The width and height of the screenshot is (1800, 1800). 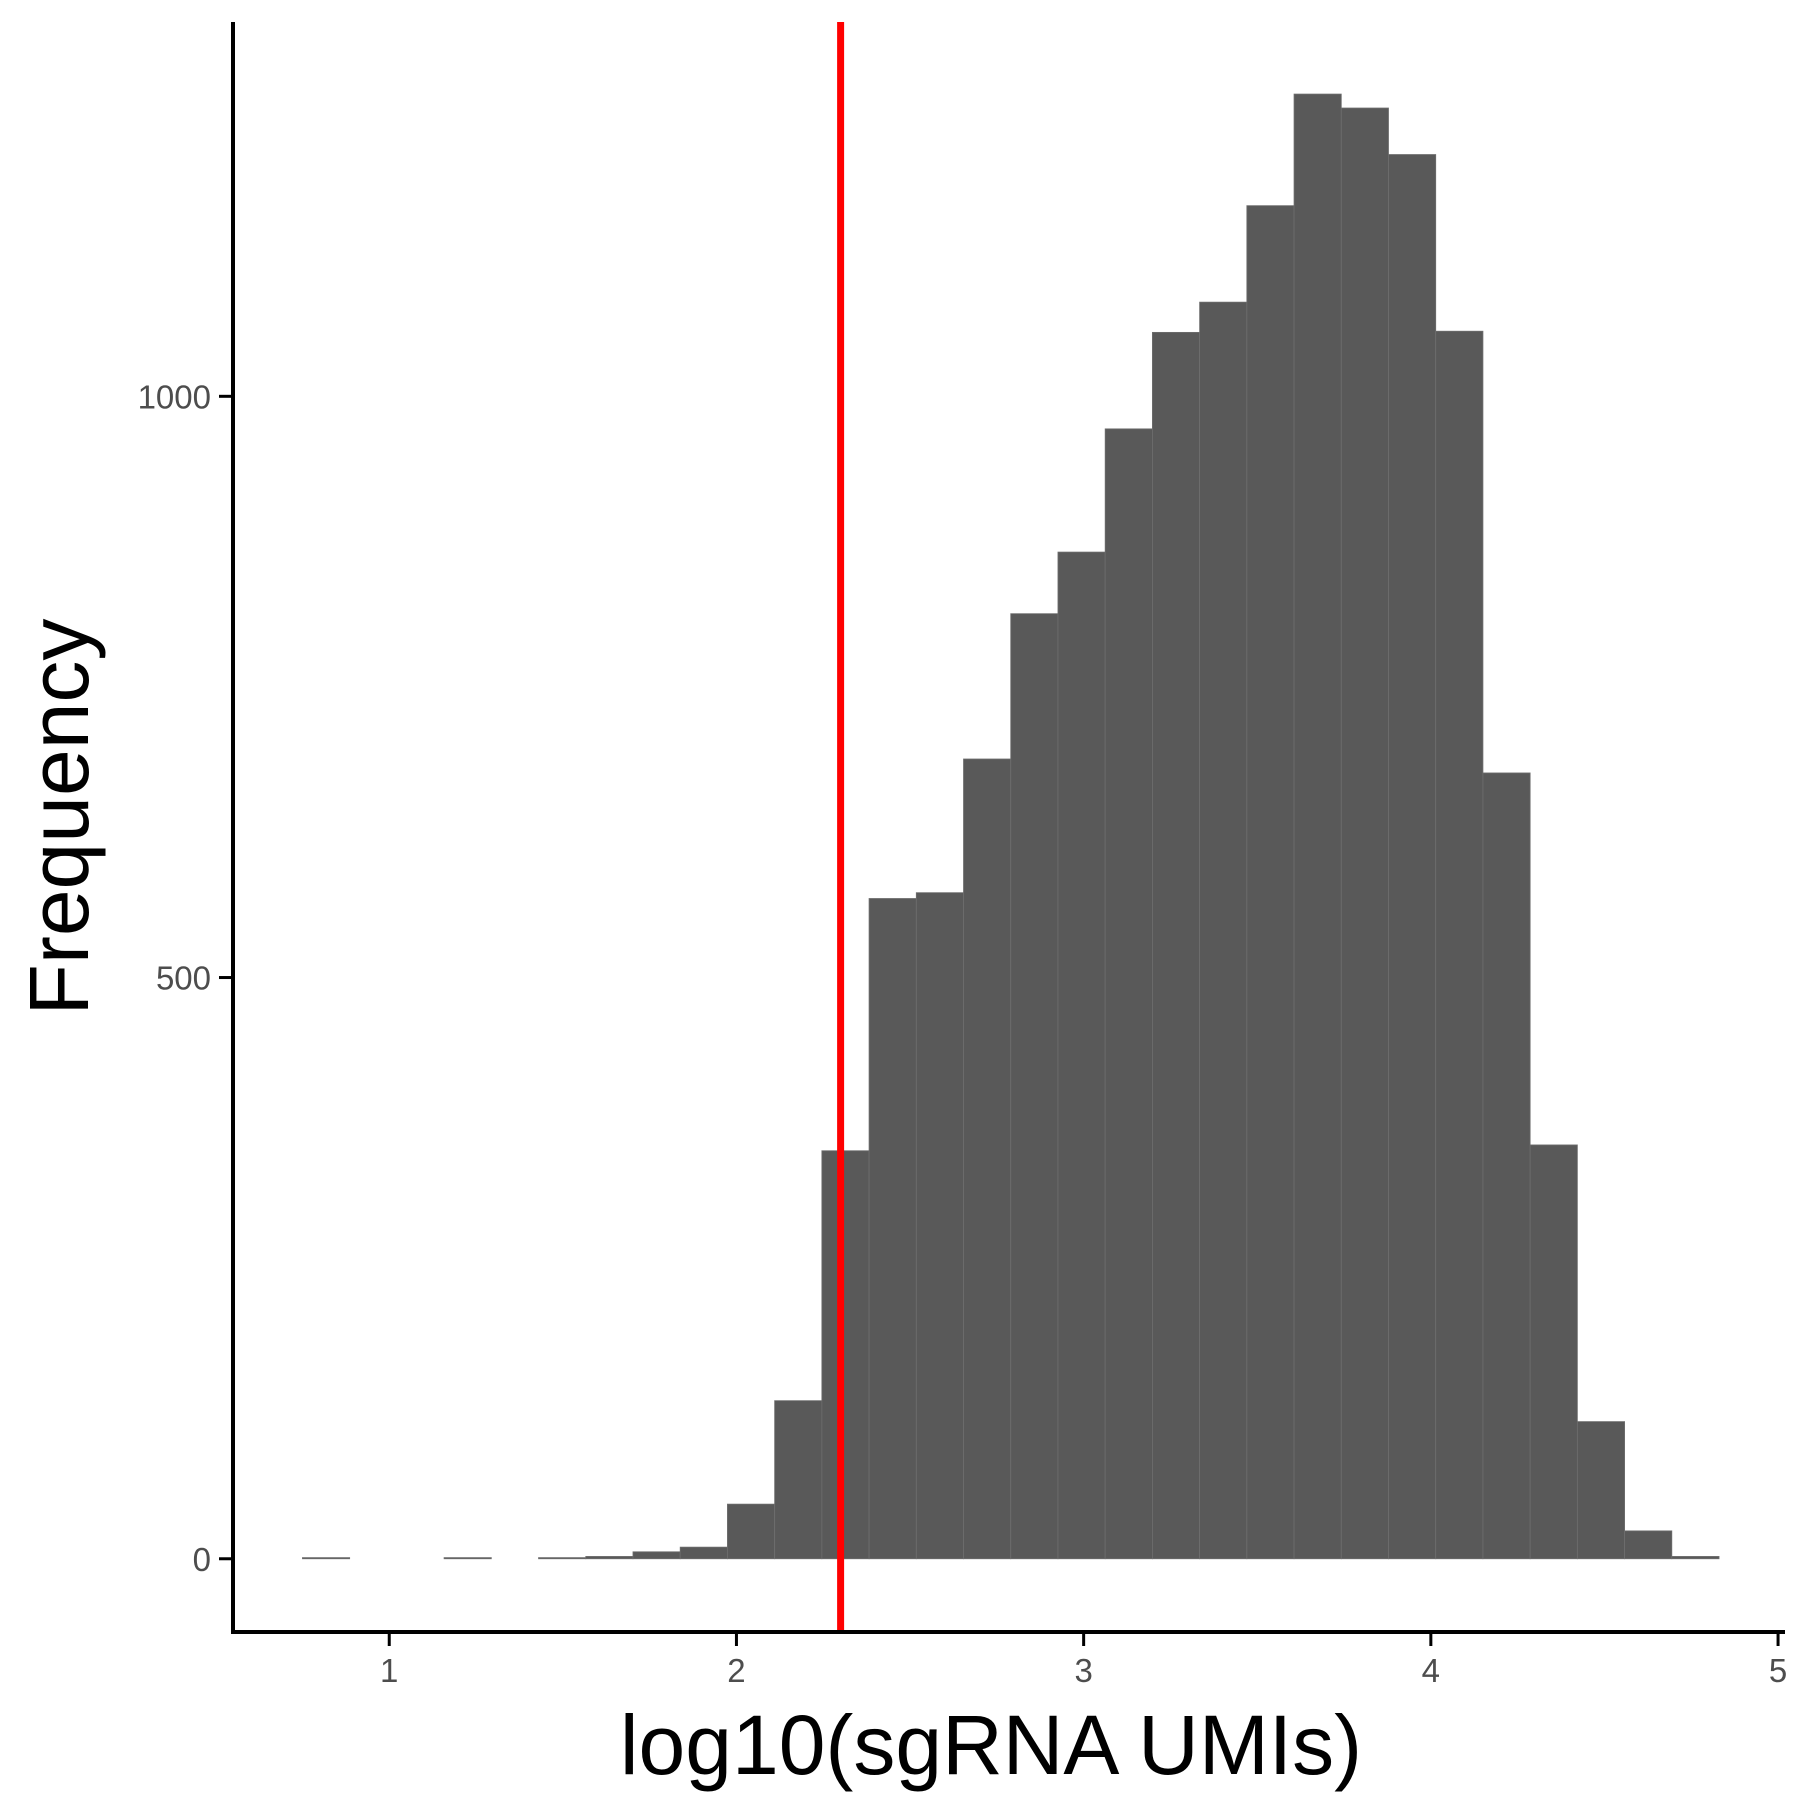 What do you see at coordinates (174, 396) in the screenshot?
I see `y-tick-label: 1000` at bounding box center [174, 396].